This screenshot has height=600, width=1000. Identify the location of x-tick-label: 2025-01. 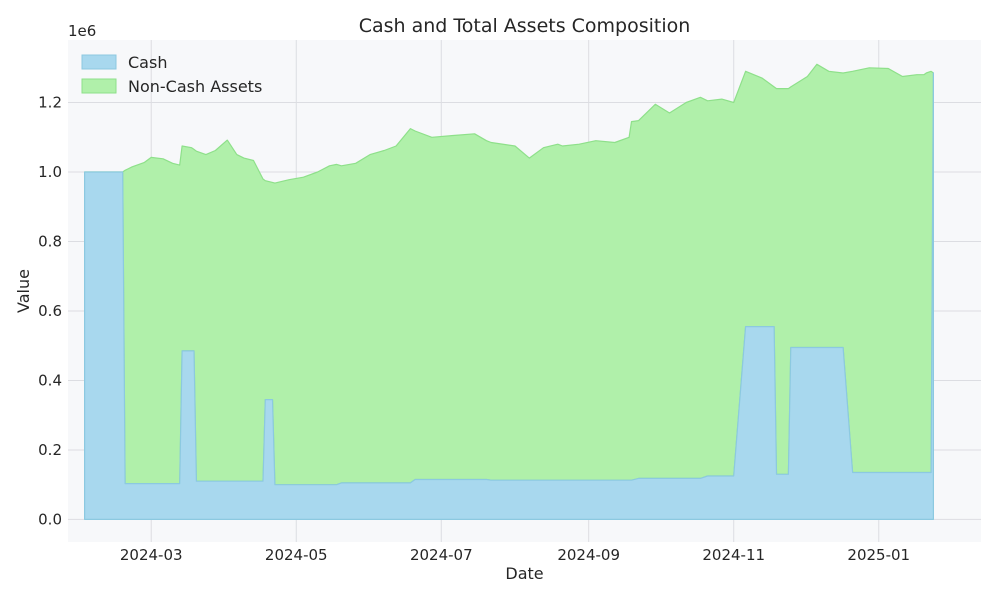
(878, 555).